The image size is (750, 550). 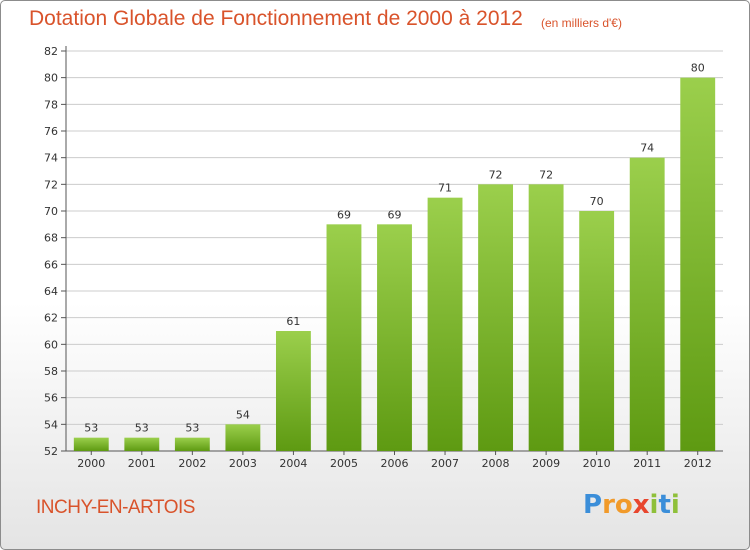 I want to click on data-label: 74, so click(x=647, y=148).